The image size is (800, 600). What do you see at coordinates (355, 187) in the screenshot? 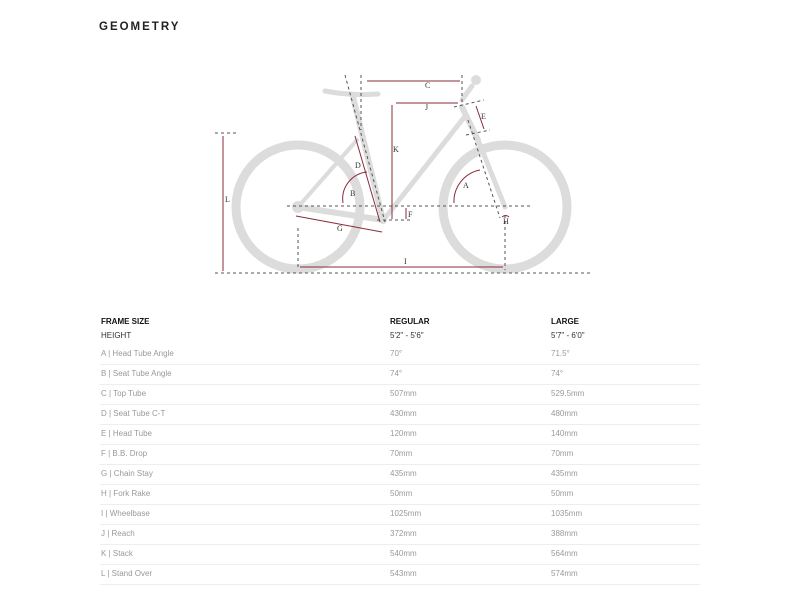
I see `dim-B-arc` at bounding box center [355, 187].